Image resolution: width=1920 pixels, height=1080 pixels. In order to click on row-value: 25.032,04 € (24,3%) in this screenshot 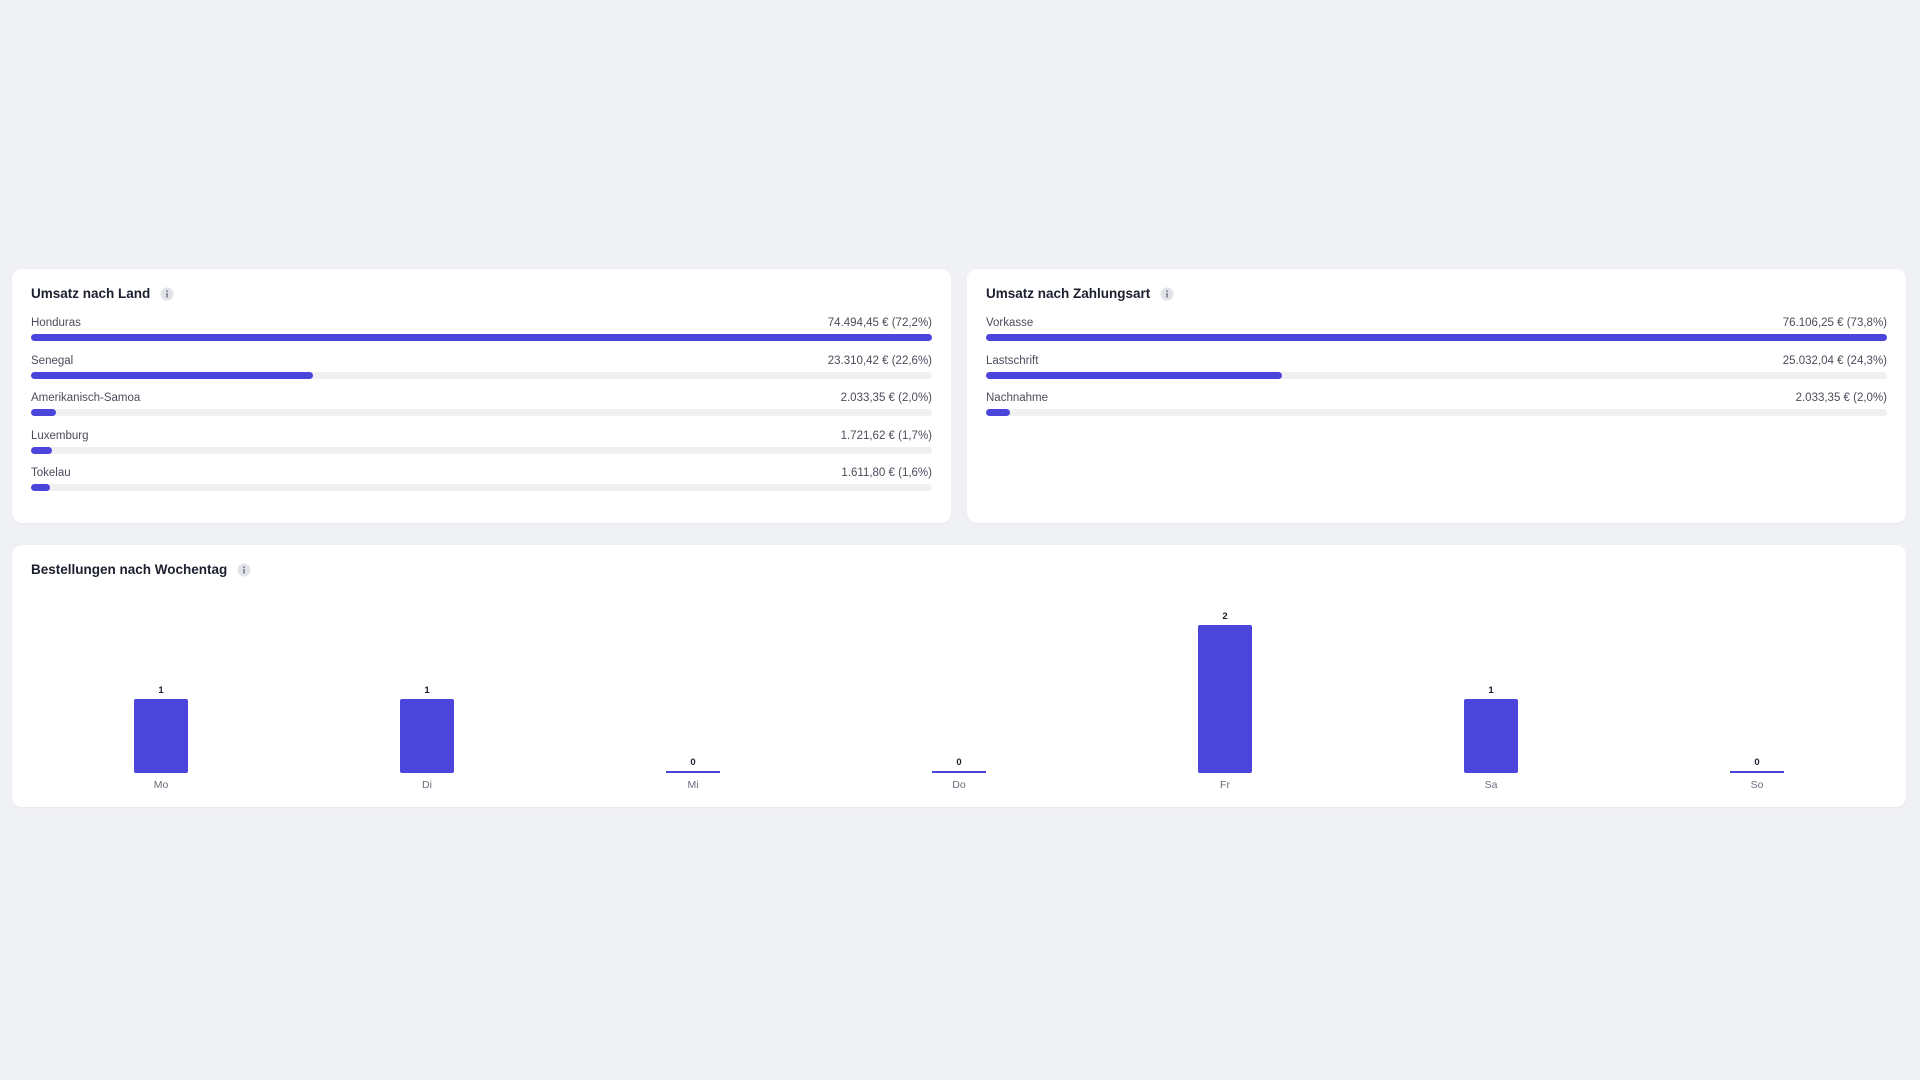, I will do `click(1834, 360)`.